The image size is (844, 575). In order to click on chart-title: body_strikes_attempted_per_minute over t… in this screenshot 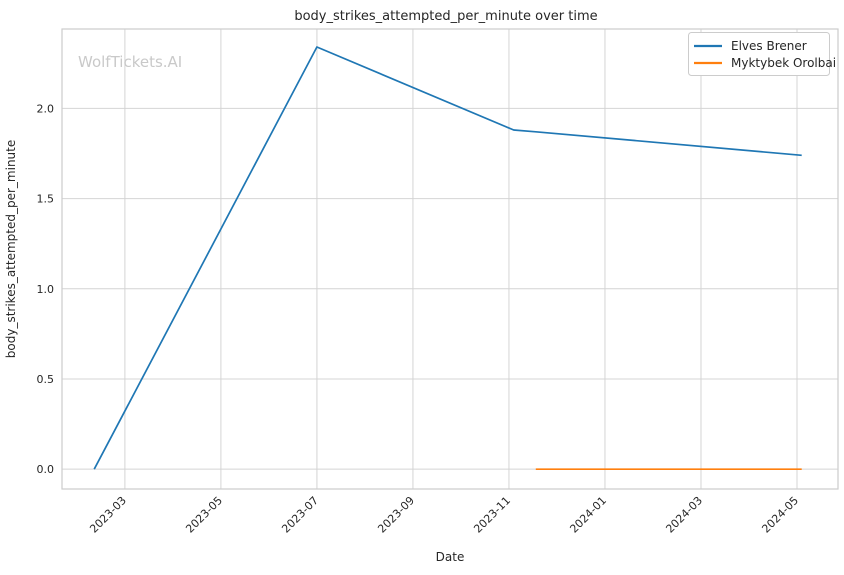, I will do `click(445, 16)`.